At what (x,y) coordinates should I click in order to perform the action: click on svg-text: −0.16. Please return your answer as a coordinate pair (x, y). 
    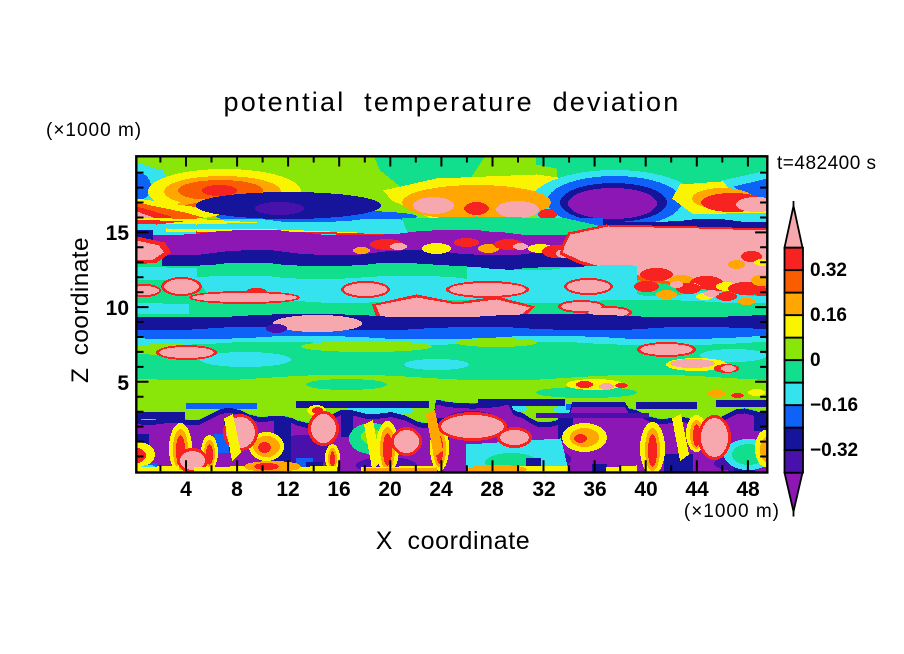
    Looking at the image, I should click on (834, 405).